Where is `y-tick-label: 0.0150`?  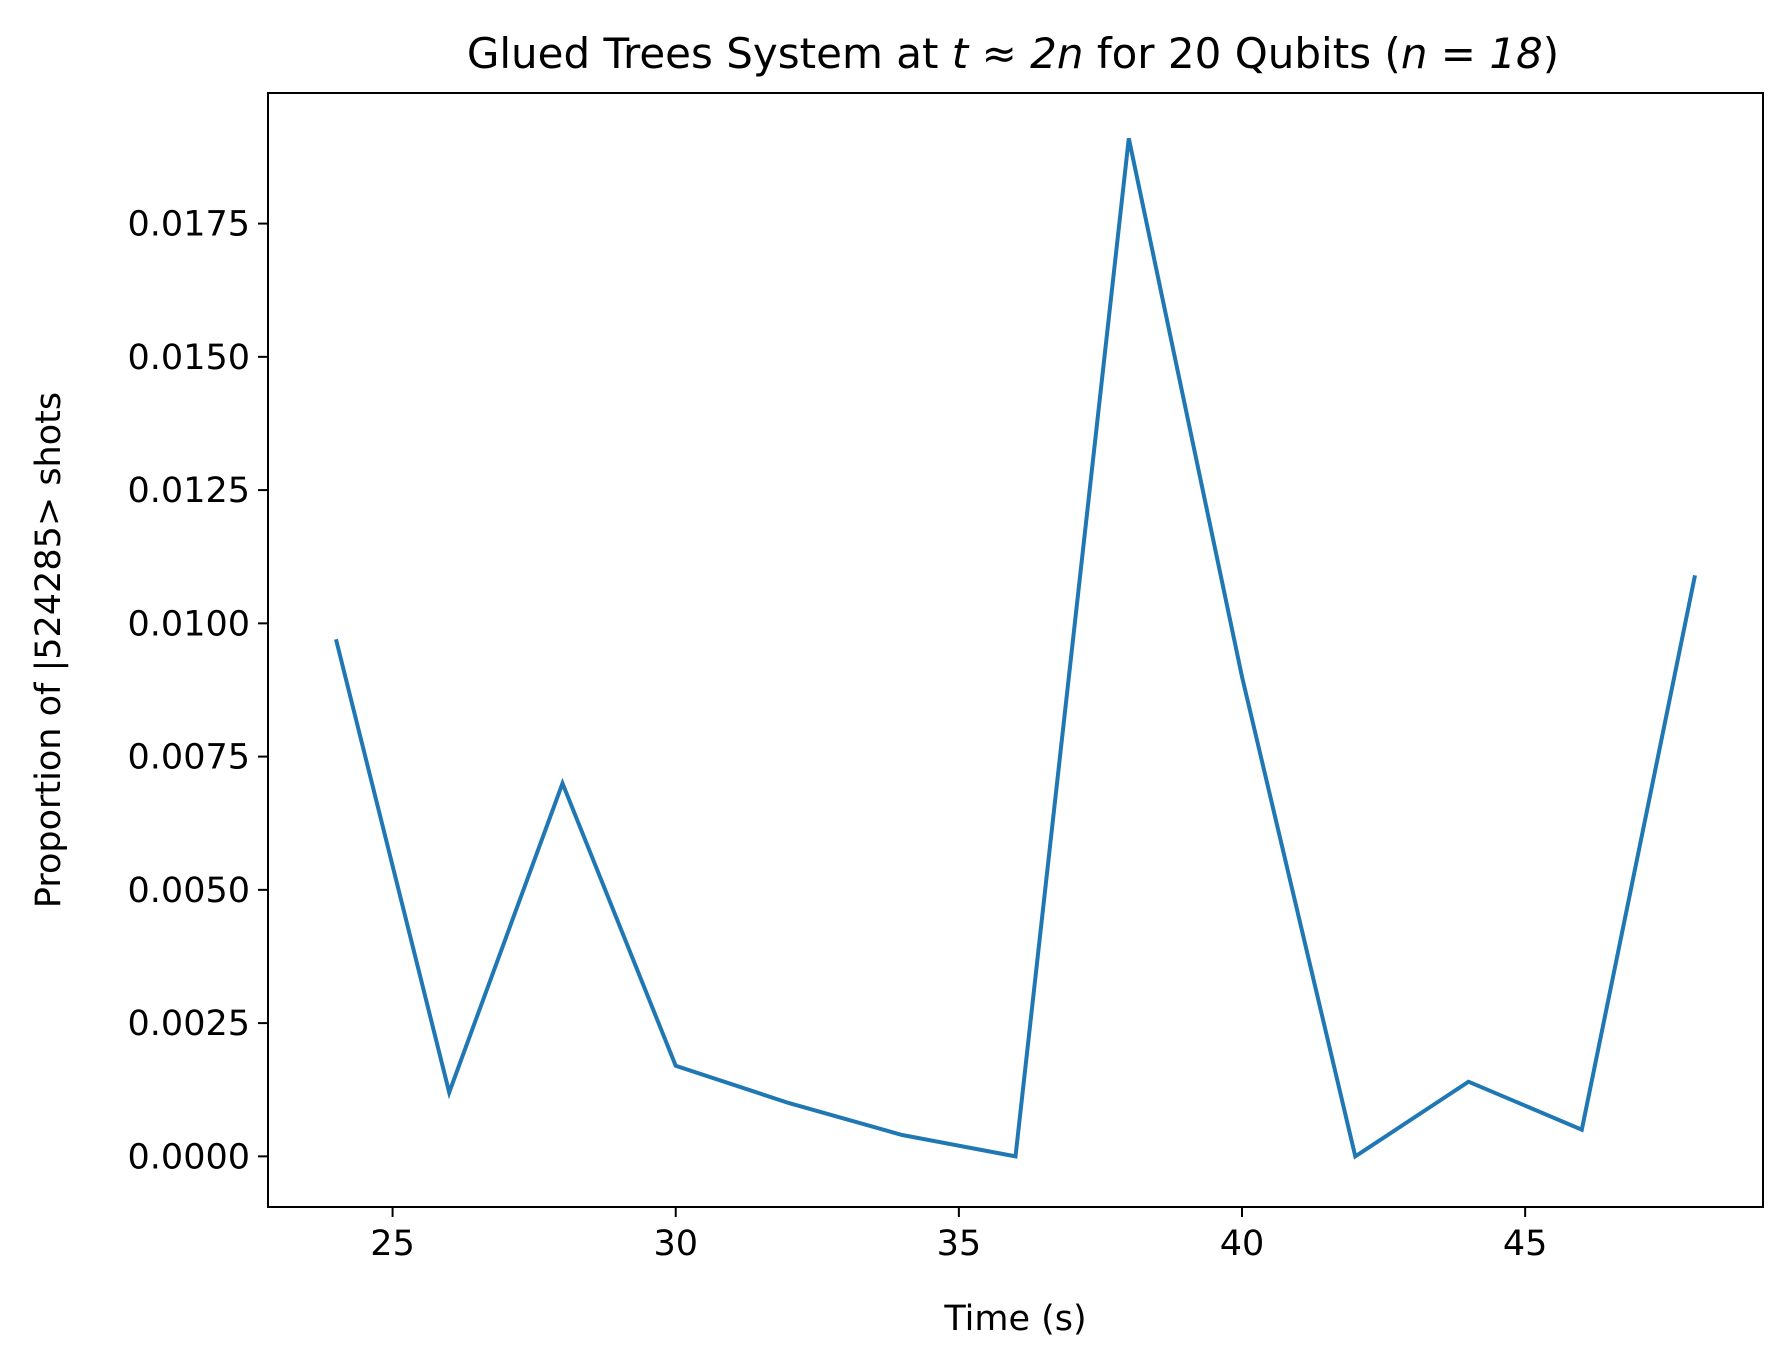 y-tick-label: 0.0150 is located at coordinates (189, 358).